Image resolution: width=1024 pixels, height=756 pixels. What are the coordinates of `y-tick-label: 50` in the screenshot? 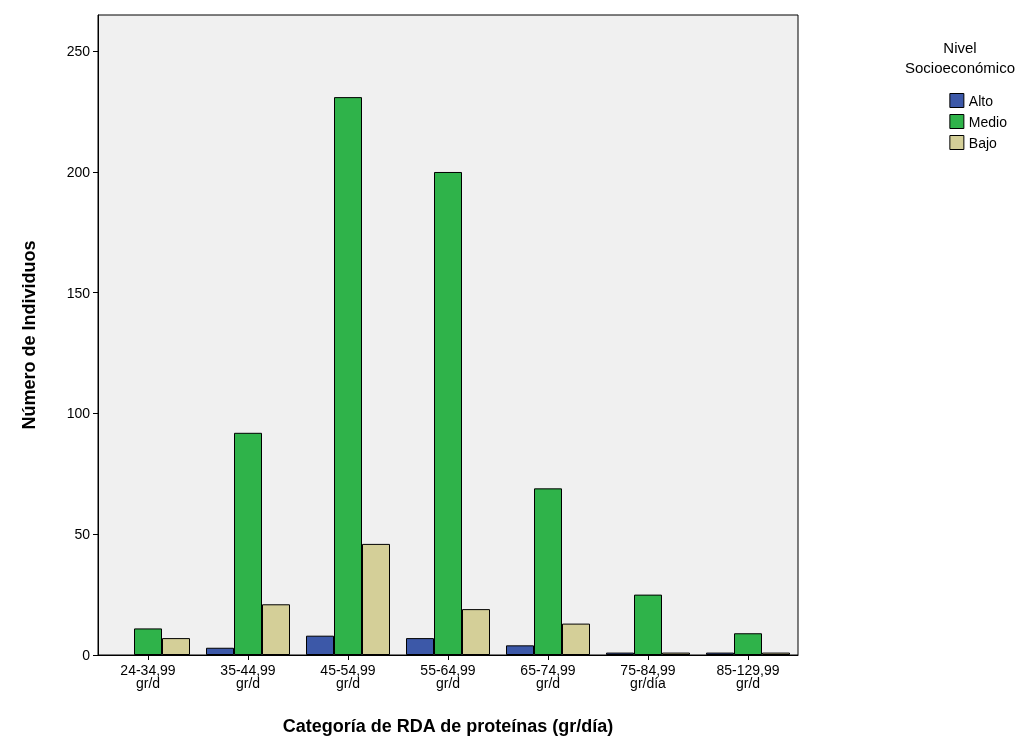 It's located at (82, 534).